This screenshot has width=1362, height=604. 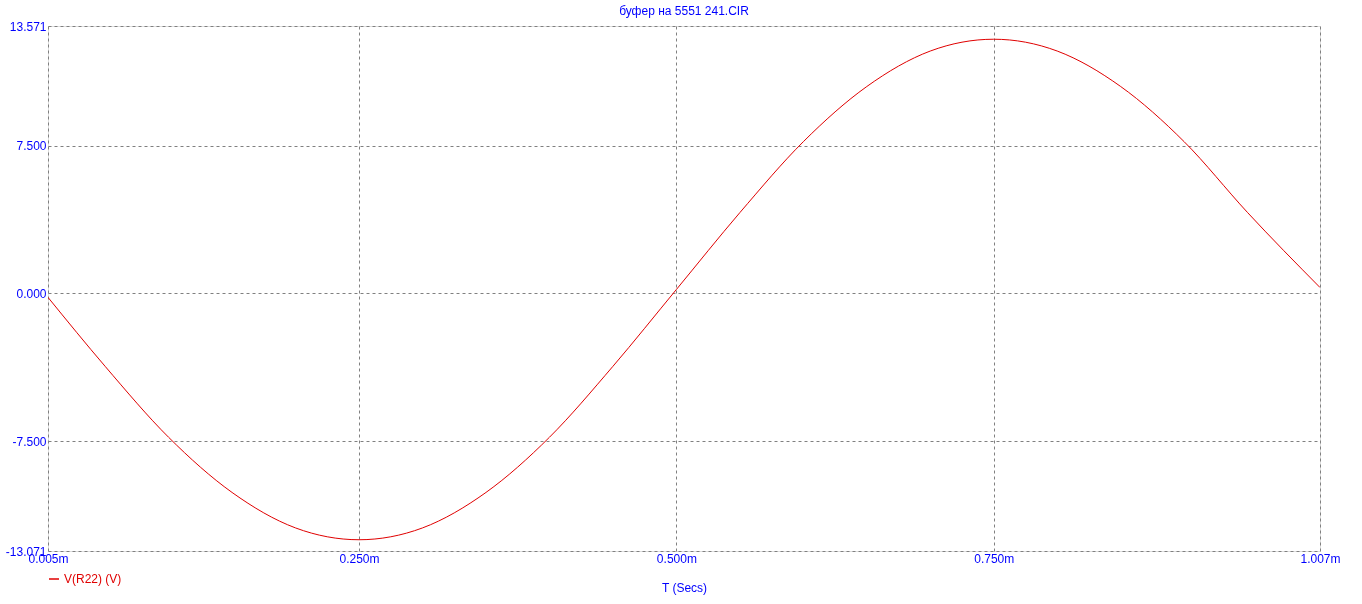 What do you see at coordinates (994, 558) in the screenshot?
I see `x-tick-label: 0.750m` at bounding box center [994, 558].